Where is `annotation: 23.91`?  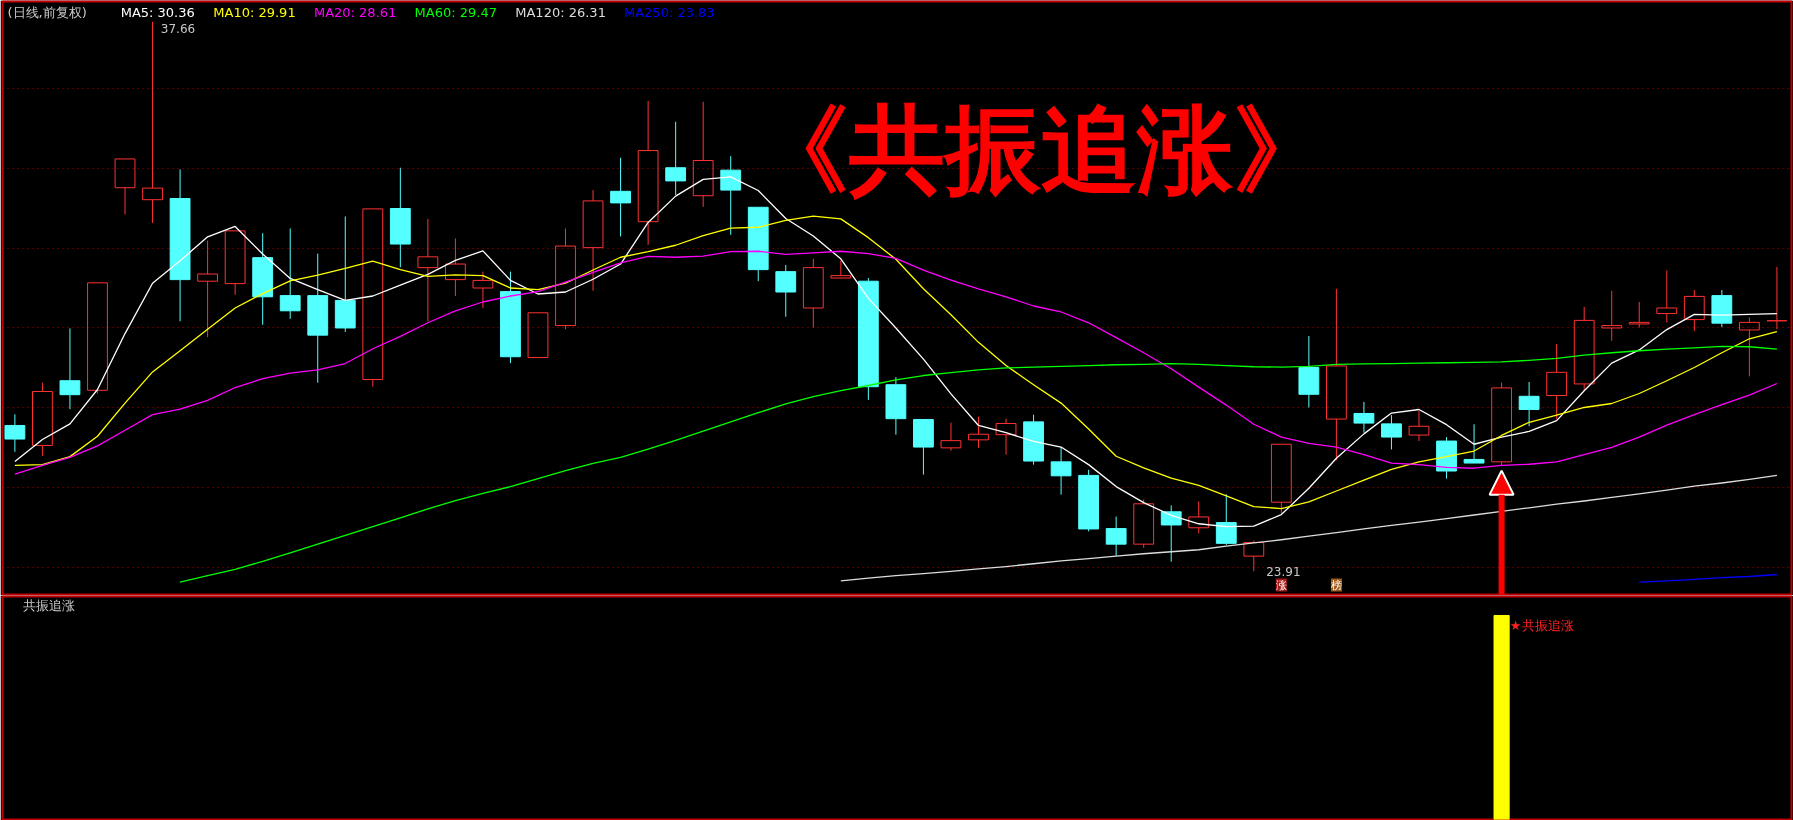
annotation: 23.91 is located at coordinates (1283, 571).